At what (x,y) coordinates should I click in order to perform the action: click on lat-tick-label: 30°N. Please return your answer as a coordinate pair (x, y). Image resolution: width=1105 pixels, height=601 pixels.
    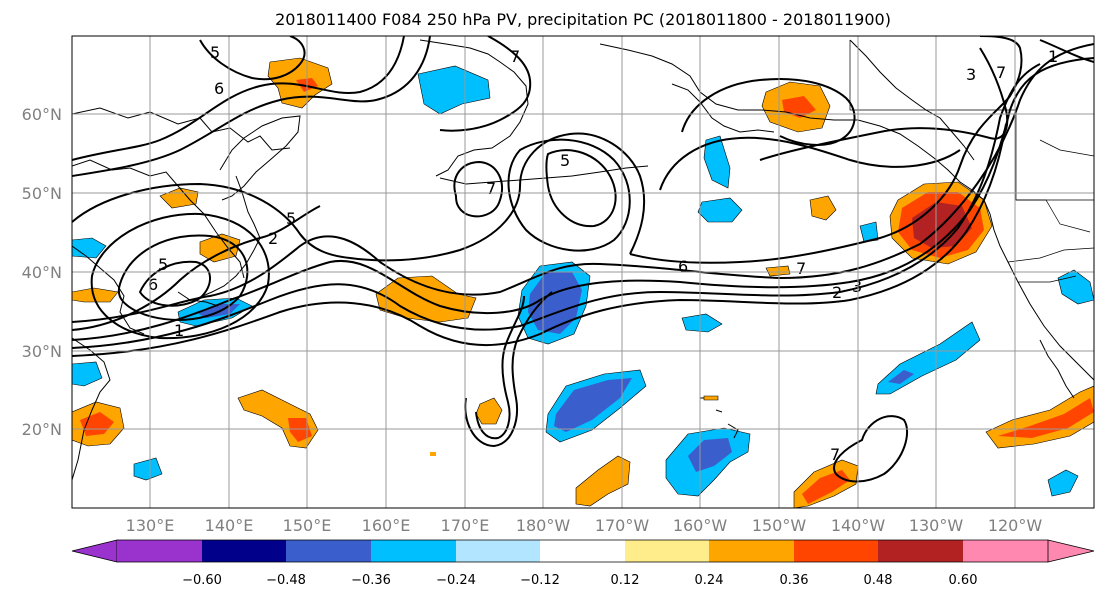
    Looking at the image, I should click on (42, 351).